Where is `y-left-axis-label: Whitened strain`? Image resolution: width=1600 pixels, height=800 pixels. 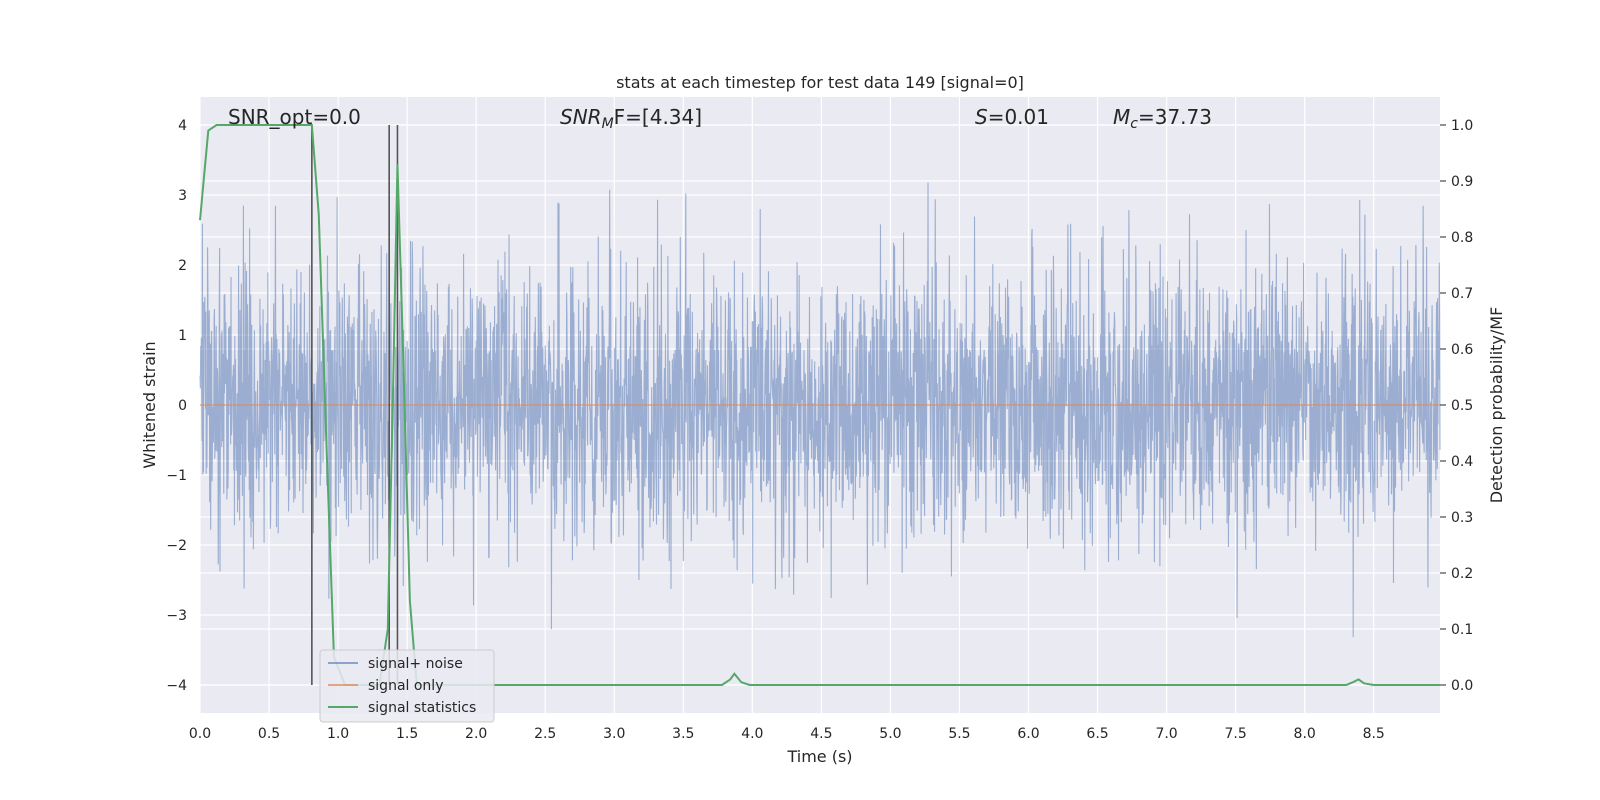
y-left-axis-label: Whitened strain is located at coordinates (149, 404).